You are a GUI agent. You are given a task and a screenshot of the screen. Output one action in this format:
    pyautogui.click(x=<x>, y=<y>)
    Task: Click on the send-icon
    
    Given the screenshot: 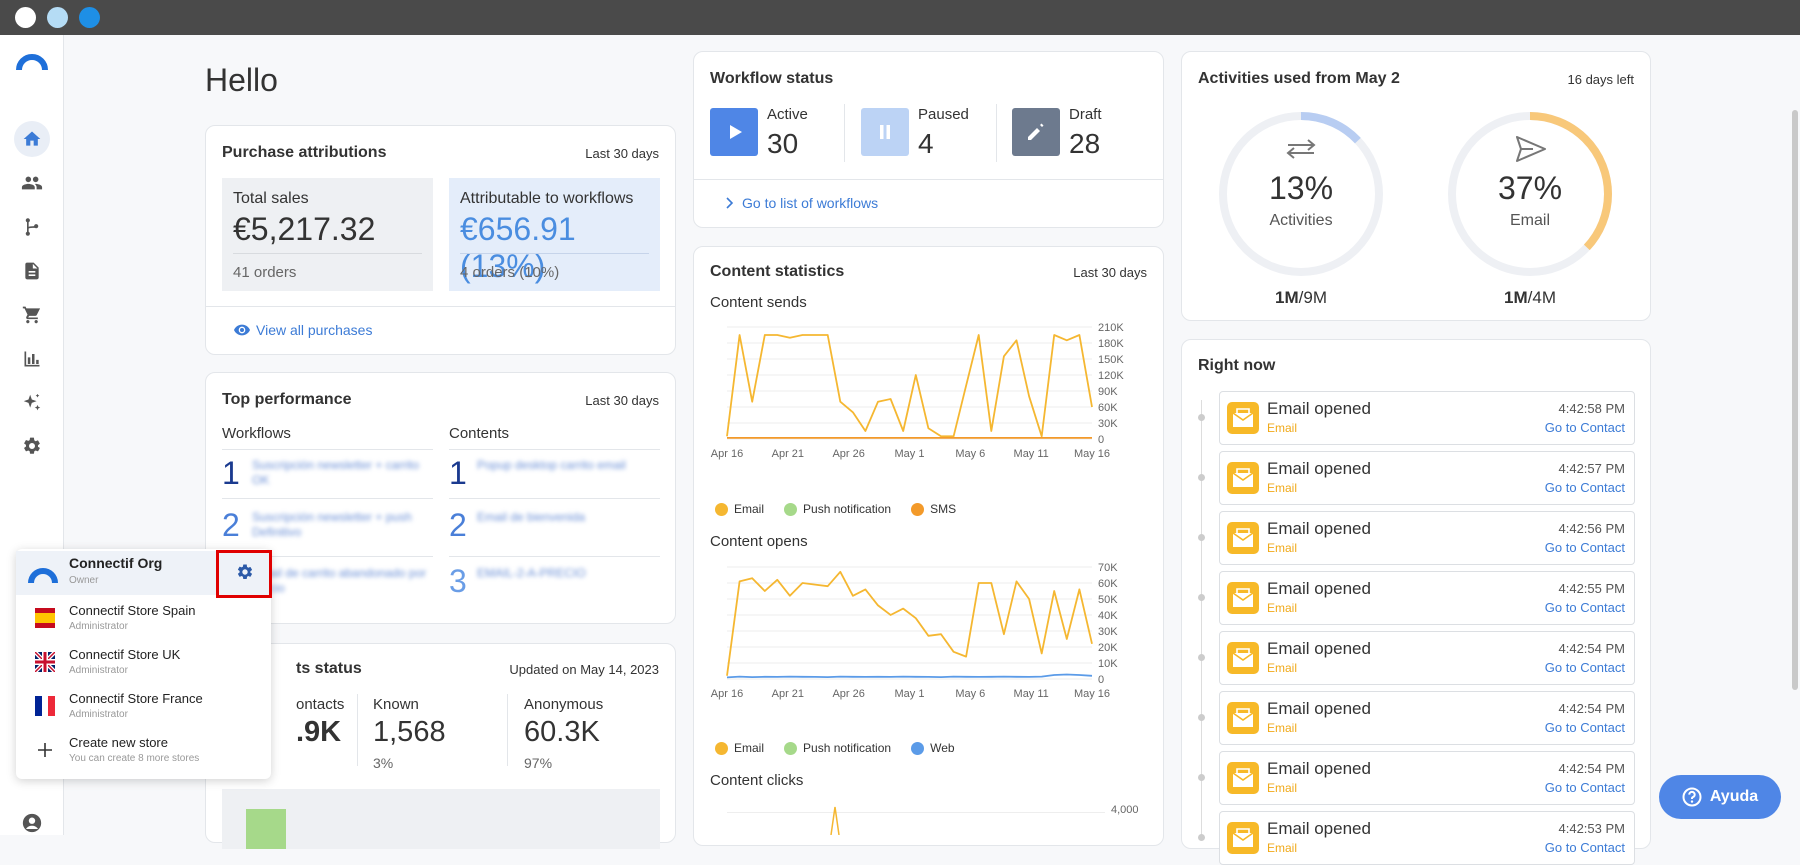 What is the action you would take?
    pyautogui.click(x=1531, y=149)
    